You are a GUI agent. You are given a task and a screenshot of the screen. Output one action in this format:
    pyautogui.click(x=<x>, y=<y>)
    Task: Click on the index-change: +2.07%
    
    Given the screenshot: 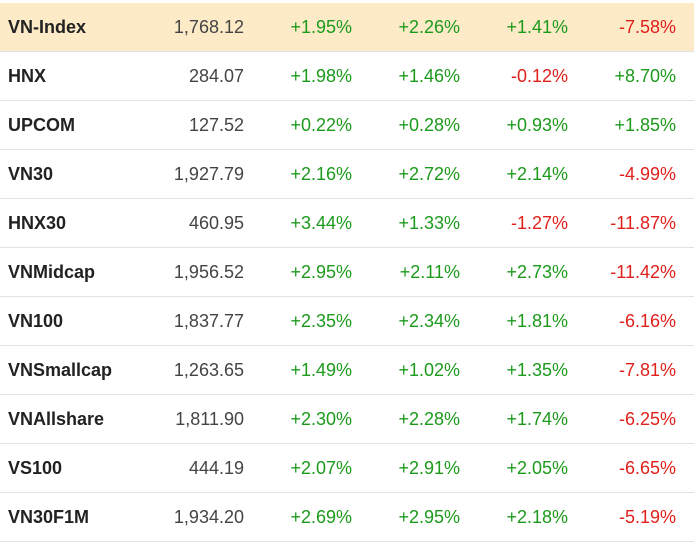 What is the action you would take?
    pyautogui.click(x=298, y=468)
    